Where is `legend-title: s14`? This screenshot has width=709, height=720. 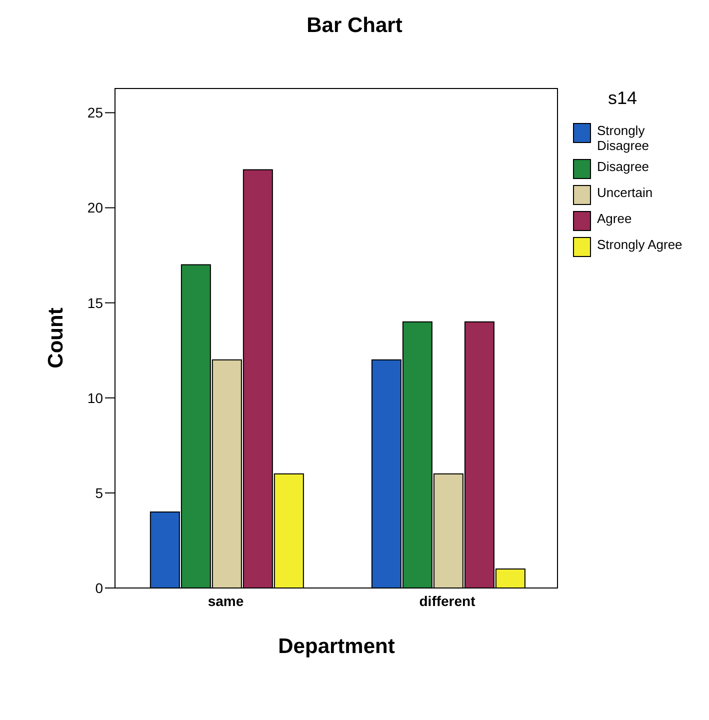
legend-title: s14 is located at coordinates (623, 98).